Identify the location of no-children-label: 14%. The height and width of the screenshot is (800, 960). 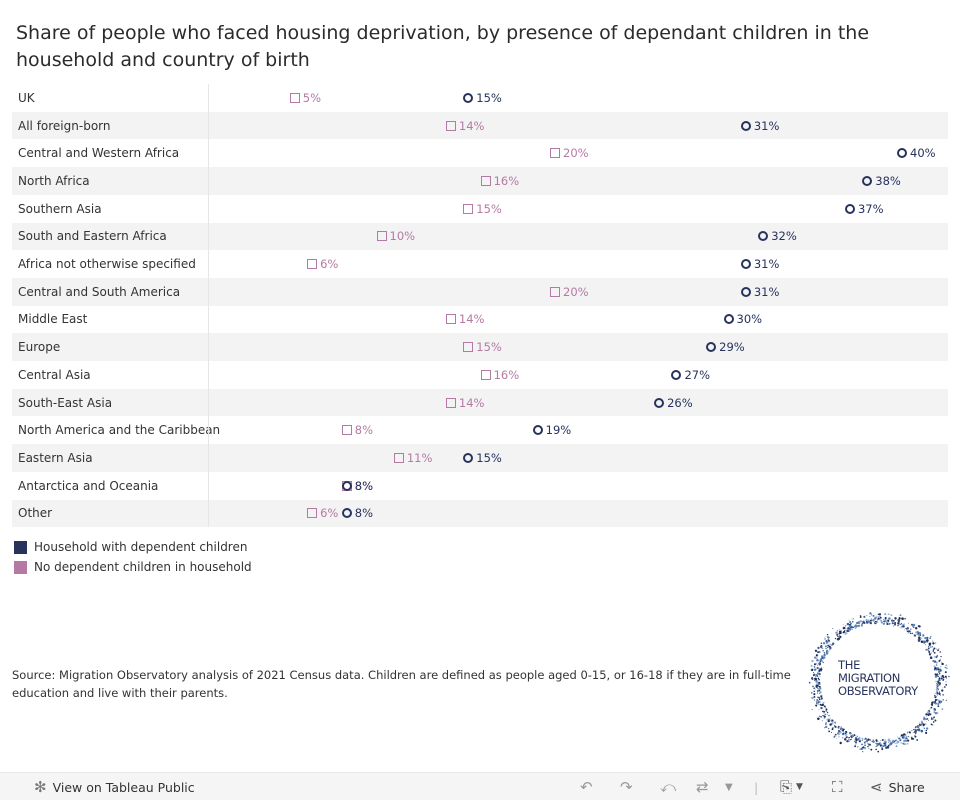
(471, 402).